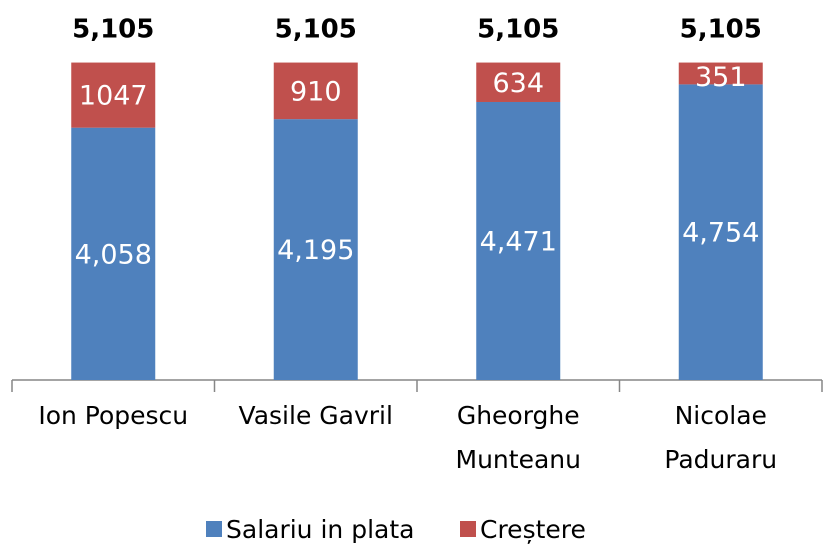 The width and height of the screenshot is (831, 549). Describe the element at coordinates (518, 437) in the screenshot. I see `x-tick-label: Gheorghe Munteanu` at that location.